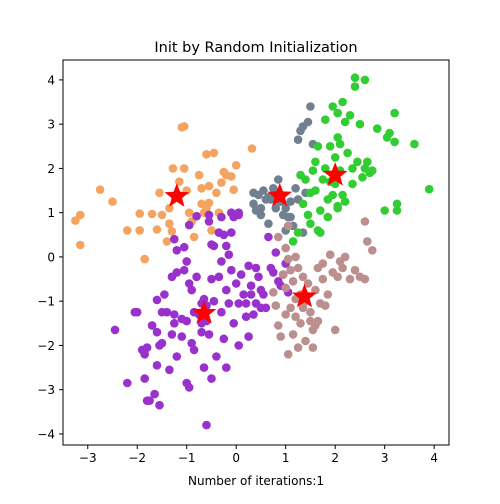 Image resolution: width=500 pixels, height=504 pixels. I want to click on chart-title: Init by Random Initialization, so click(255, 48).